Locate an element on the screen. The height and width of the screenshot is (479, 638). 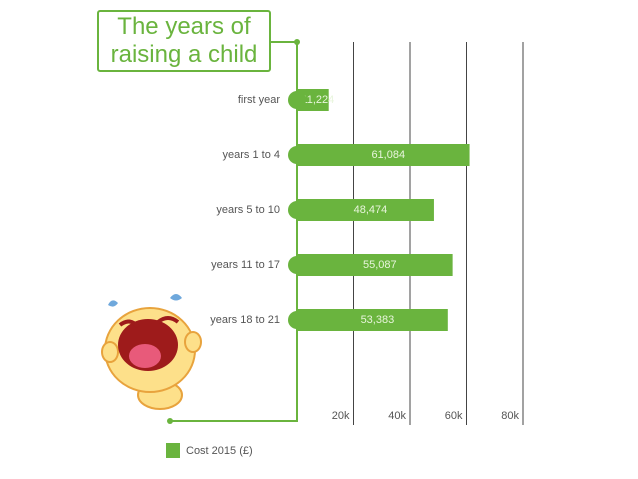
y-tick-label: years 11 to 17 is located at coordinates (245, 265).